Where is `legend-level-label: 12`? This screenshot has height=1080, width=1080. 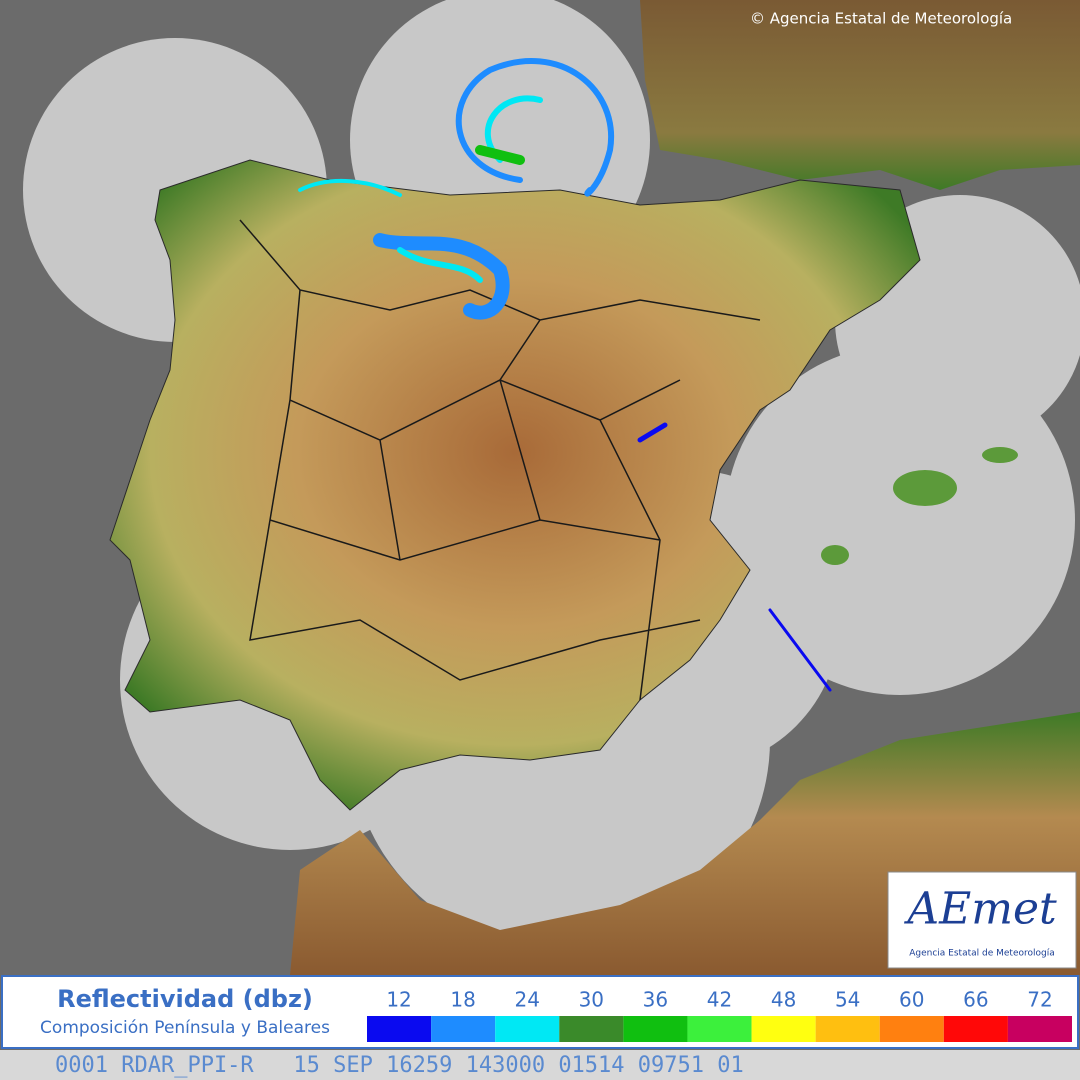 legend-level-label: 12 is located at coordinates (398, 1000).